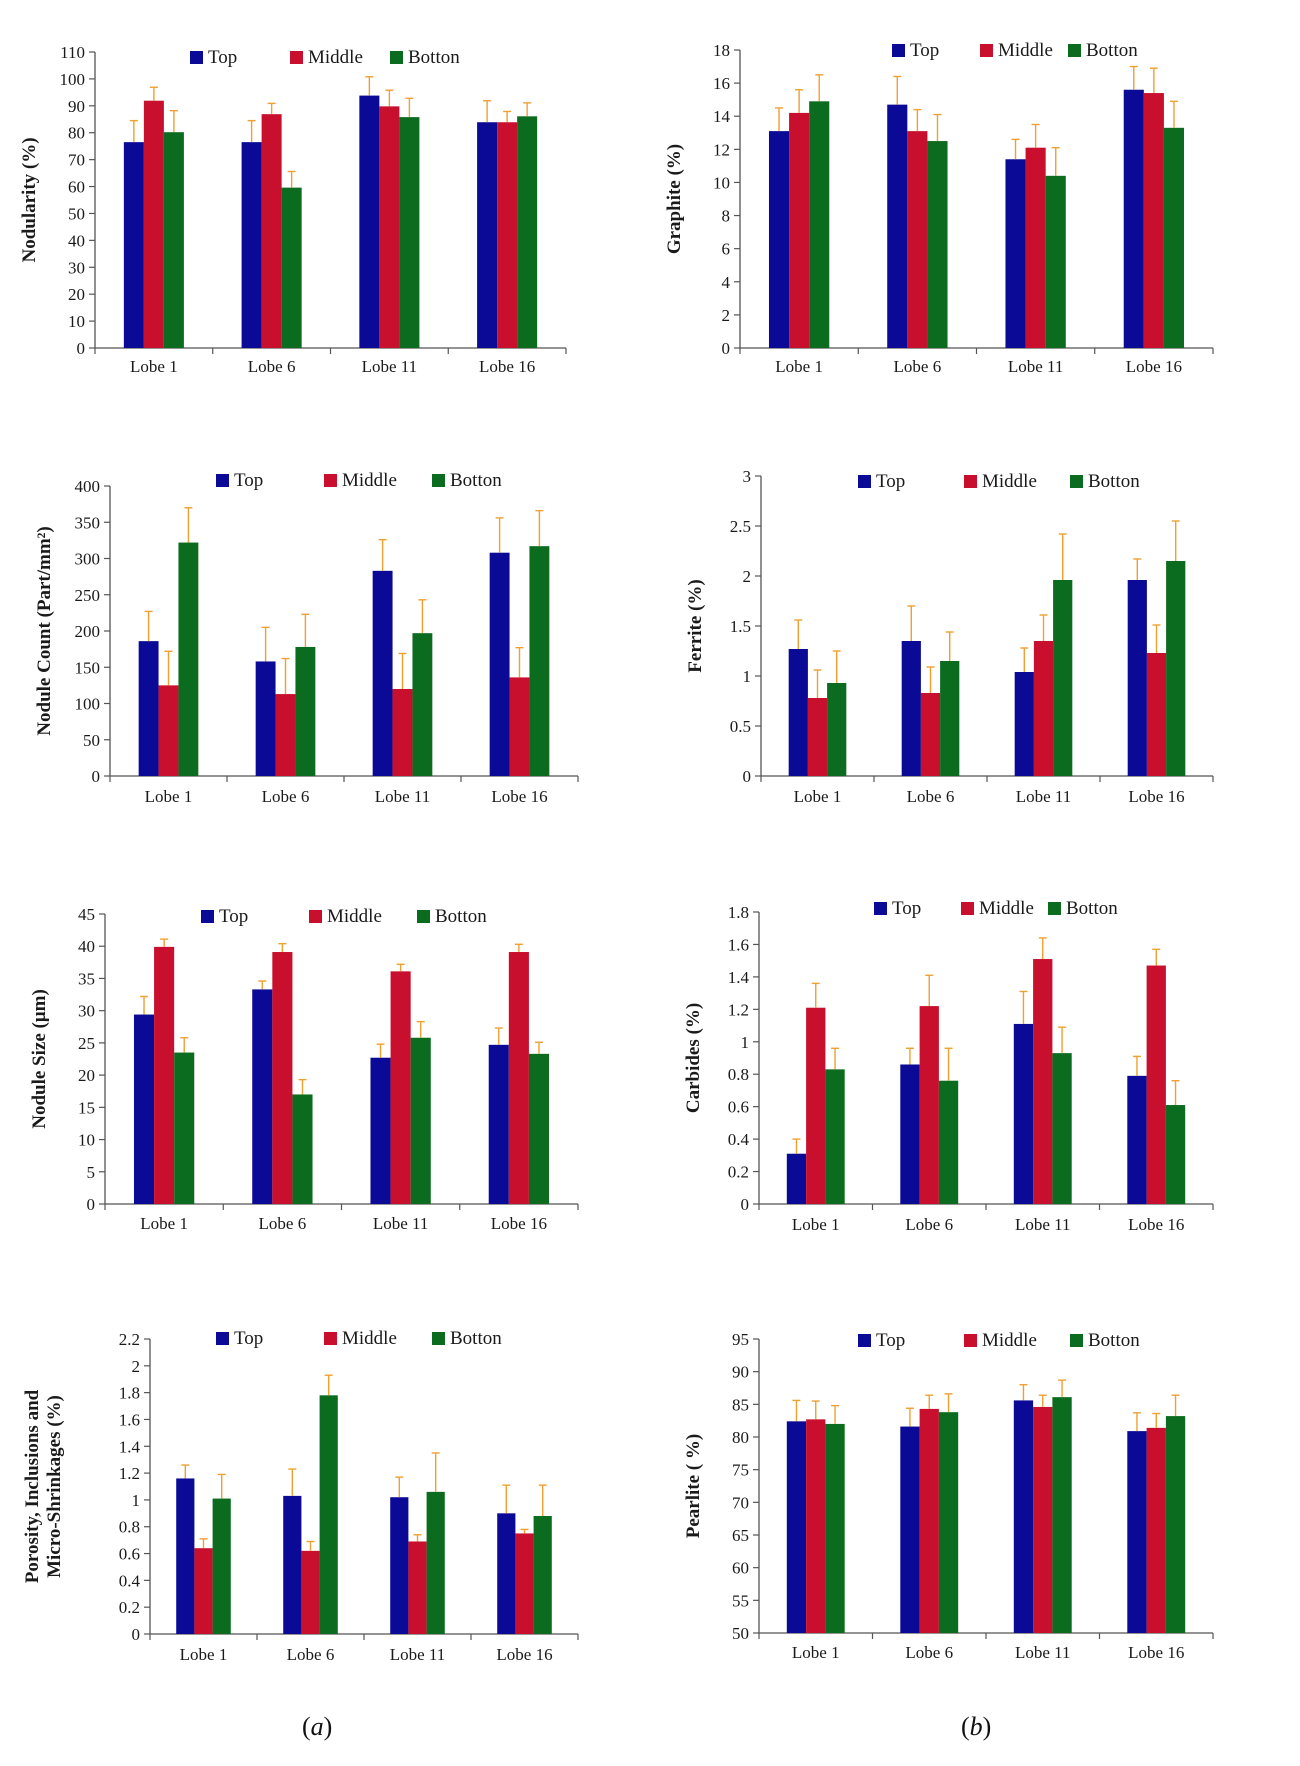 This screenshot has height=1766, width=1300. I want to click on carbides-category-label-3: Lobe 16, so click(1156, 1224).